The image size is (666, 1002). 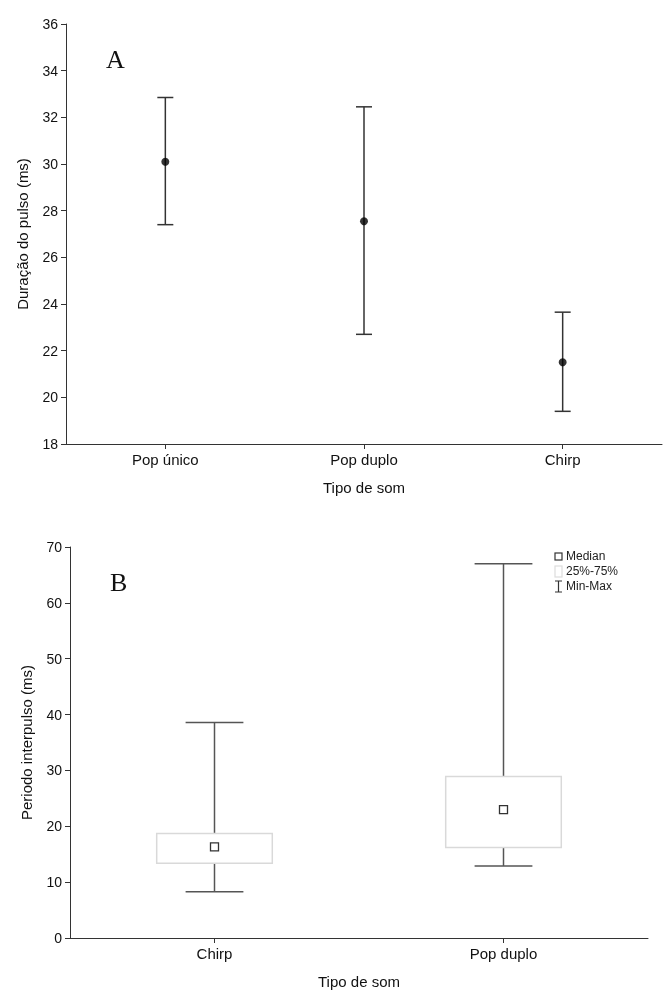 What do you see at coordinates (50, 24) in the screenshot?
I see `y-tick-label: 36` at bounding box center [50, 24].